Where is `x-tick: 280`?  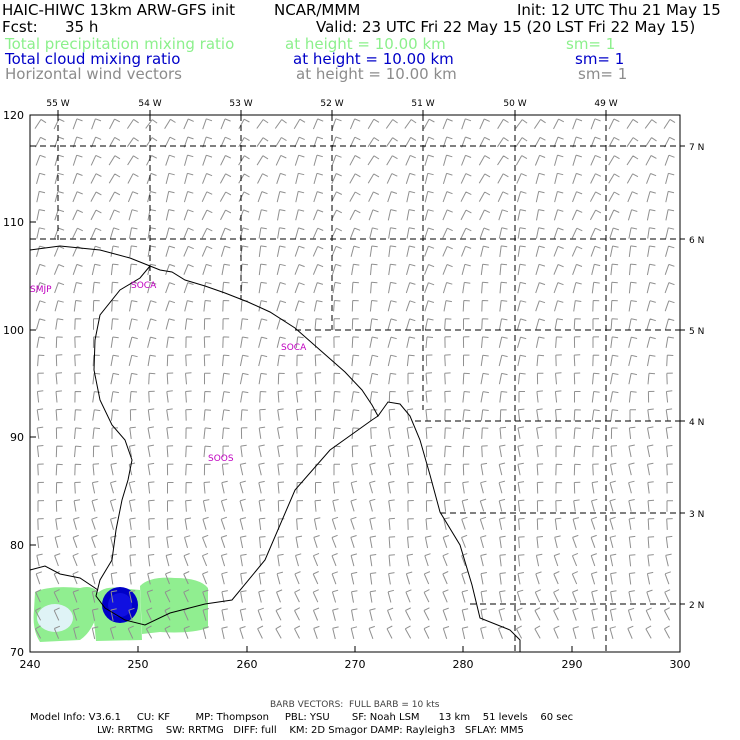 x-tick: 280 is located at coordinates (463, 664).